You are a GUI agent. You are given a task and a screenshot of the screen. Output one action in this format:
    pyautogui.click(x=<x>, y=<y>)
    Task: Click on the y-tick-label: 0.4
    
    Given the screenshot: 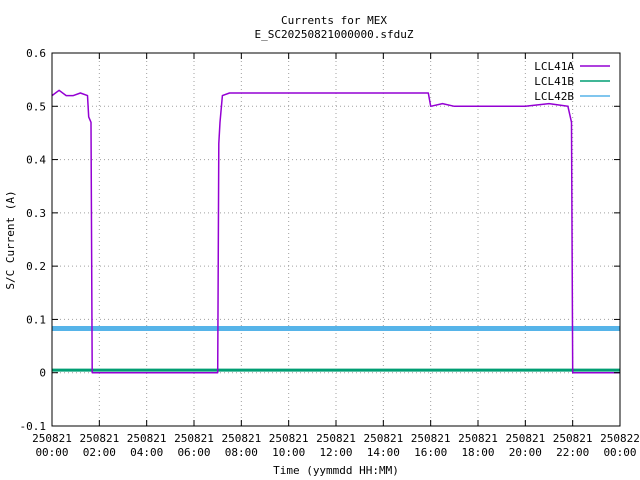 What is the action you would take?
    pyautogui.click(x=36, y=160)
    